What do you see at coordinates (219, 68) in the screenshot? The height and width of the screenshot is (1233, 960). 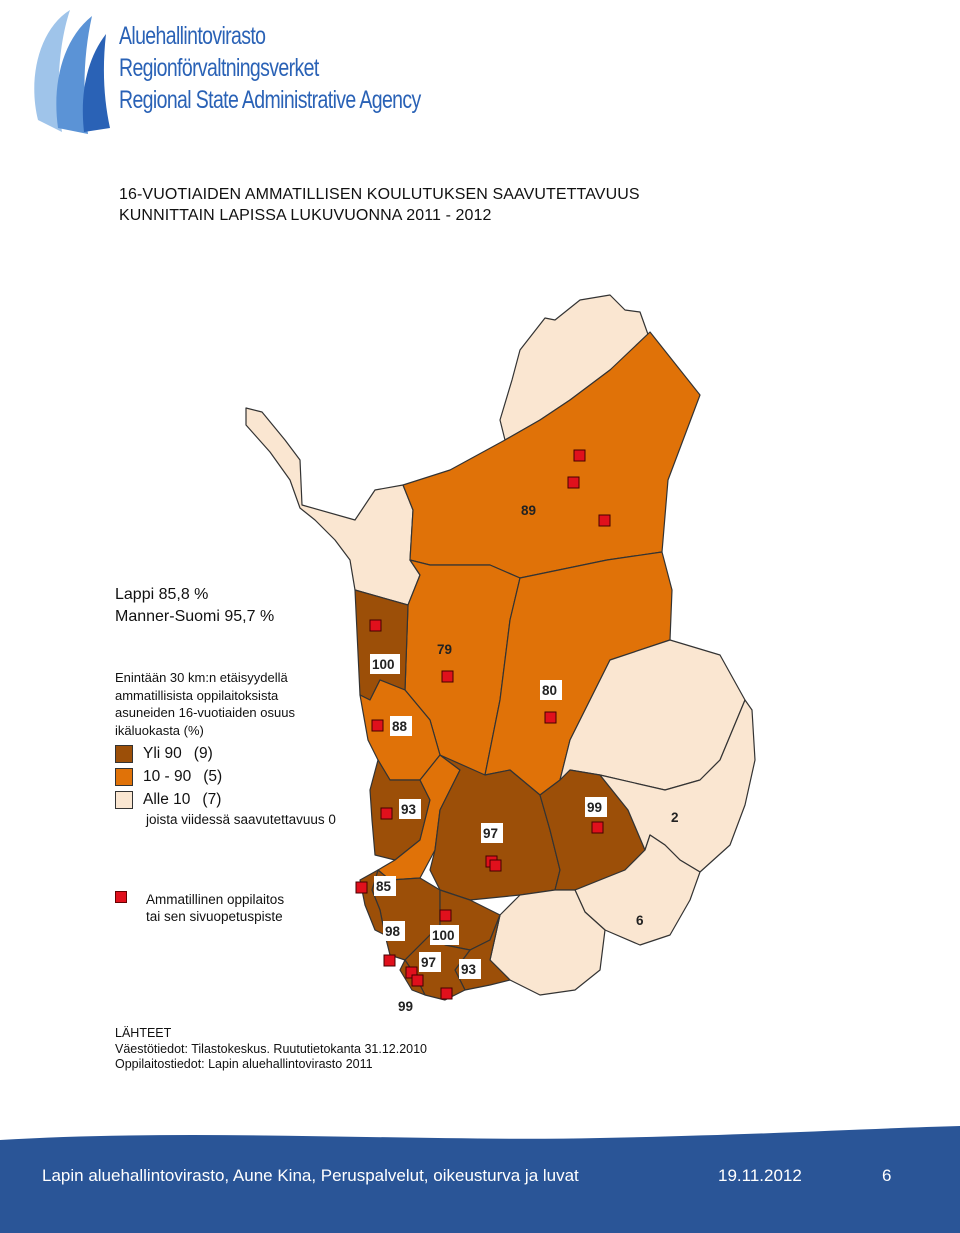 I see `agency-name-sv: Regionförvaltningsverket` at bounding box center [219, 68].